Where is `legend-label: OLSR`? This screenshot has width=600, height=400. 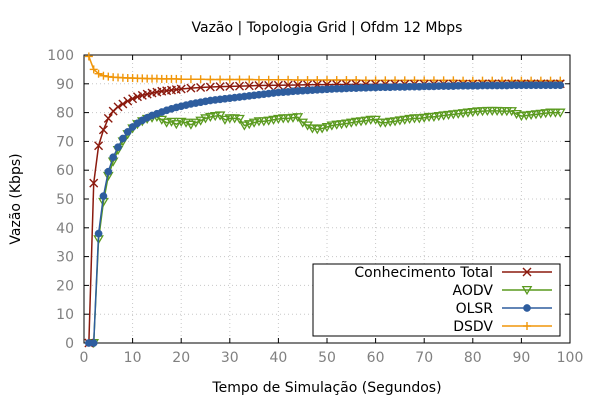 legend-label: OLSR is located at coordinates (475, 309).